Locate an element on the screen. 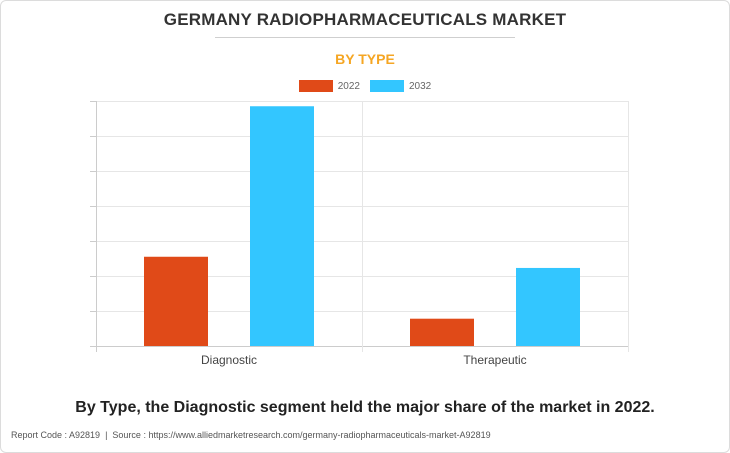  legend-swatch-2022 is located at coordinates (315, 86).